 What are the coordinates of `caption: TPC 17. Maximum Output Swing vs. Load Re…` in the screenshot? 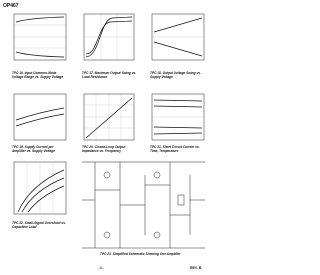 It's located at (109, 75).